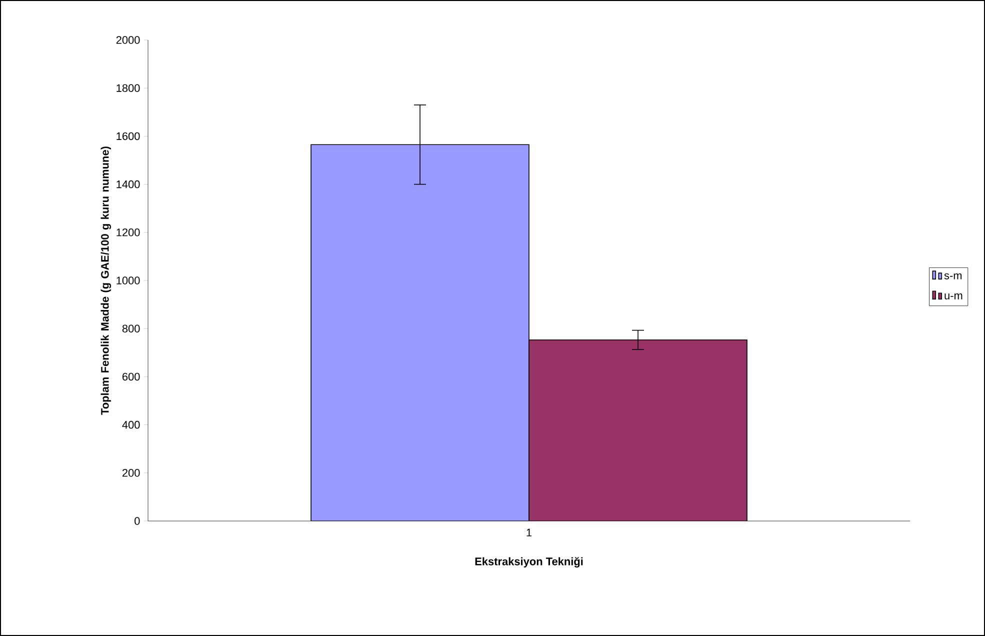  Describe the element at coordinates (953, 296) in the screenshot. I see `legend-label: u-m` at that location.